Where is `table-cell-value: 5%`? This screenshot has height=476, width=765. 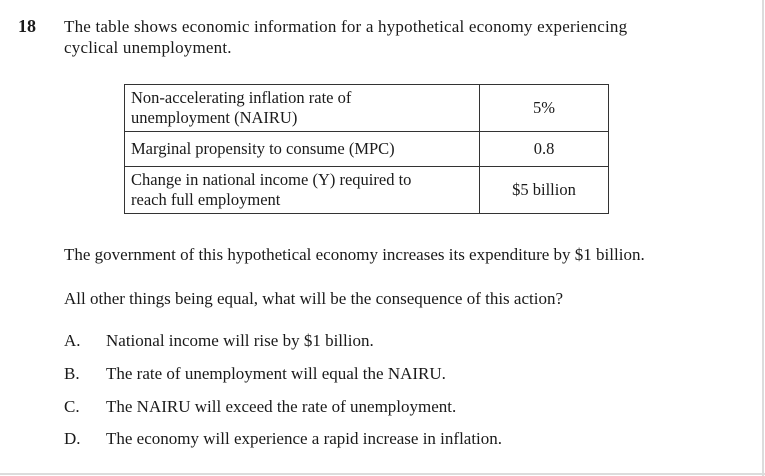 table-cell-value: 5% is located at coordinates (544, 108).